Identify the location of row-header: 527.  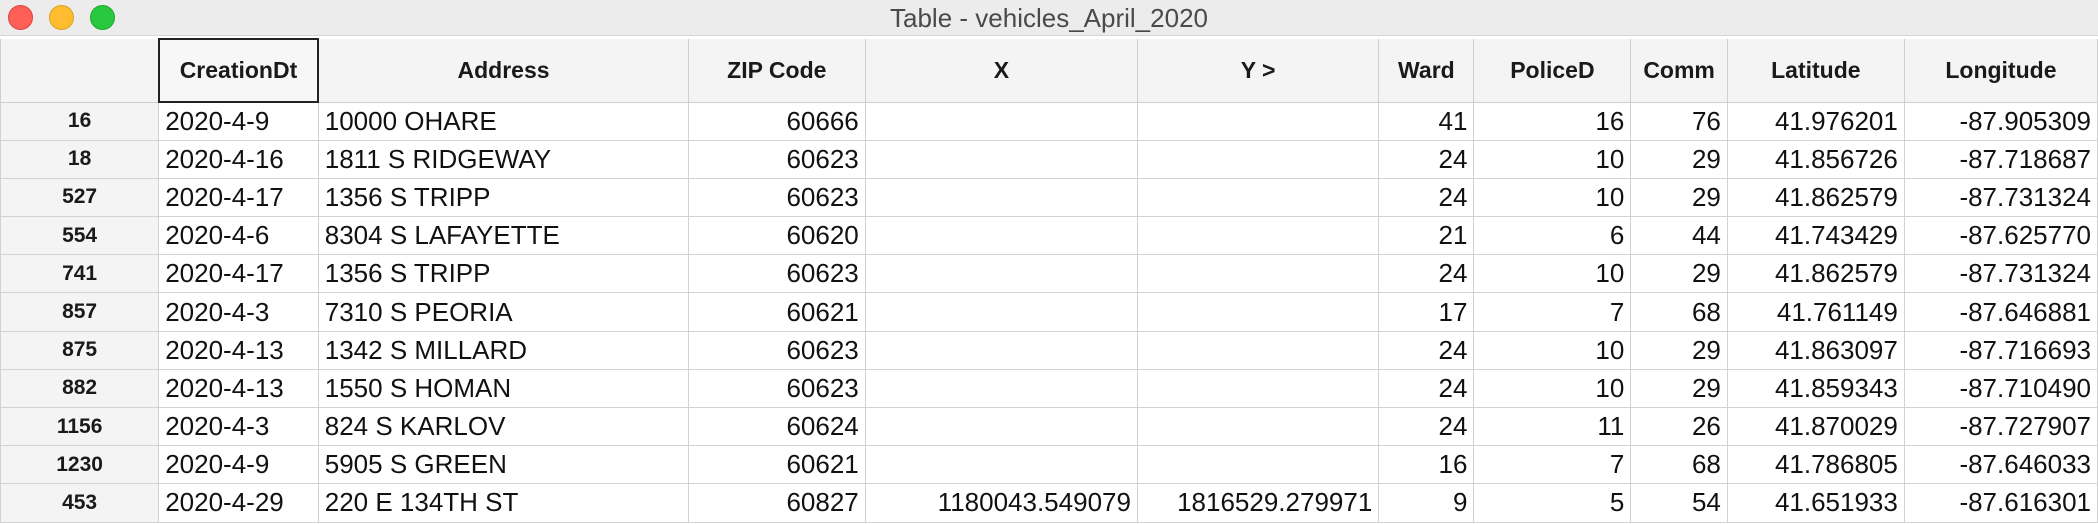
(80, 197).